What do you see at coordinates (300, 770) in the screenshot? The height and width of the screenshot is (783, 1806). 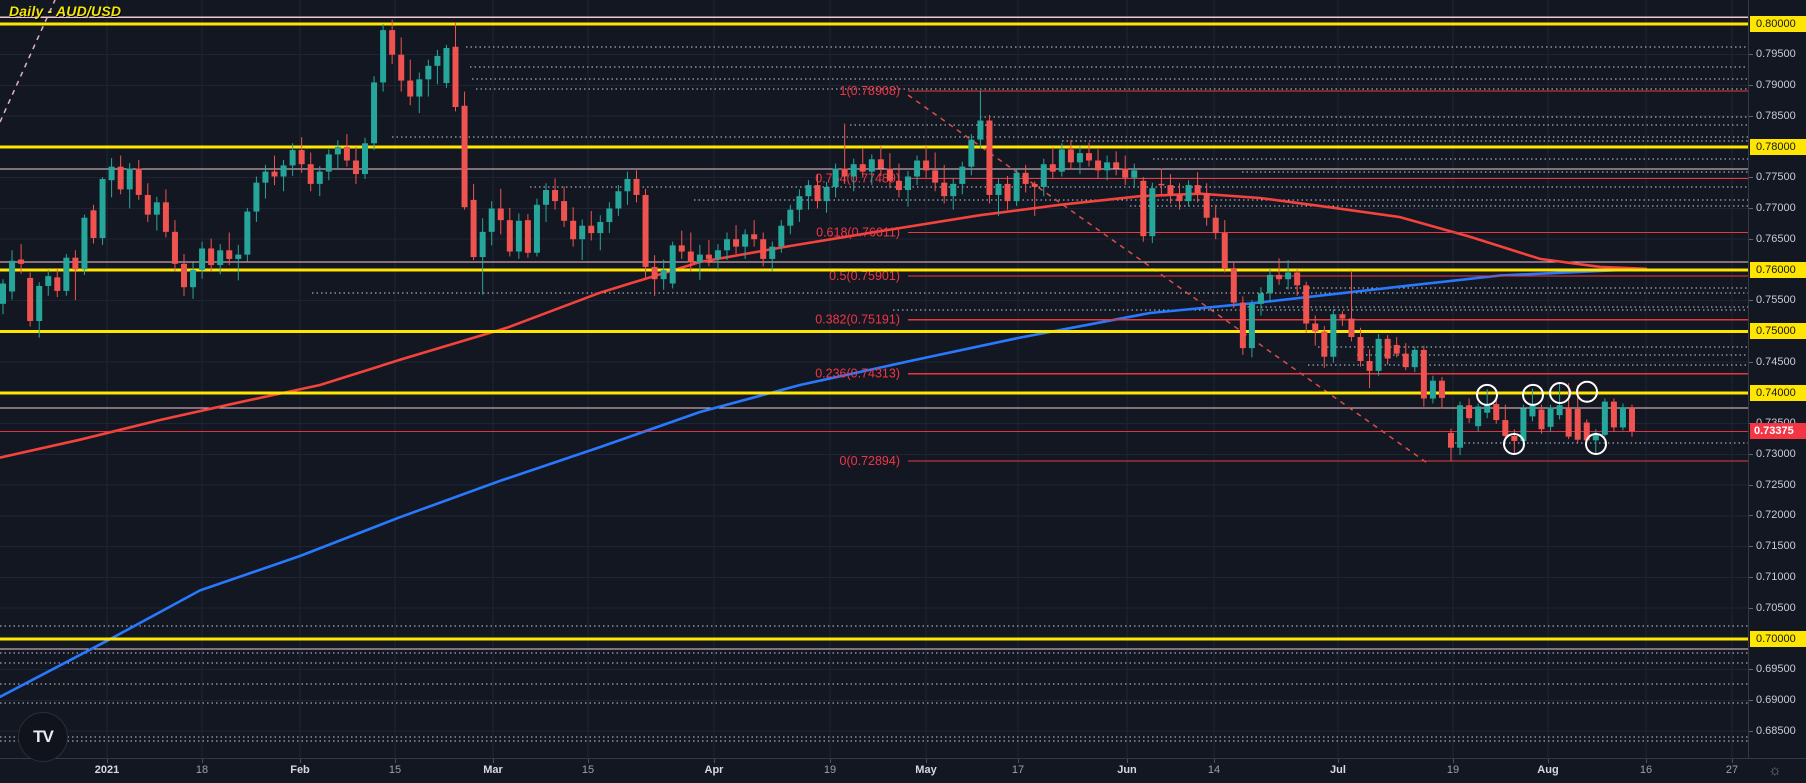 I see `time-axis-label: Feb` at bounding box center [300, 770].